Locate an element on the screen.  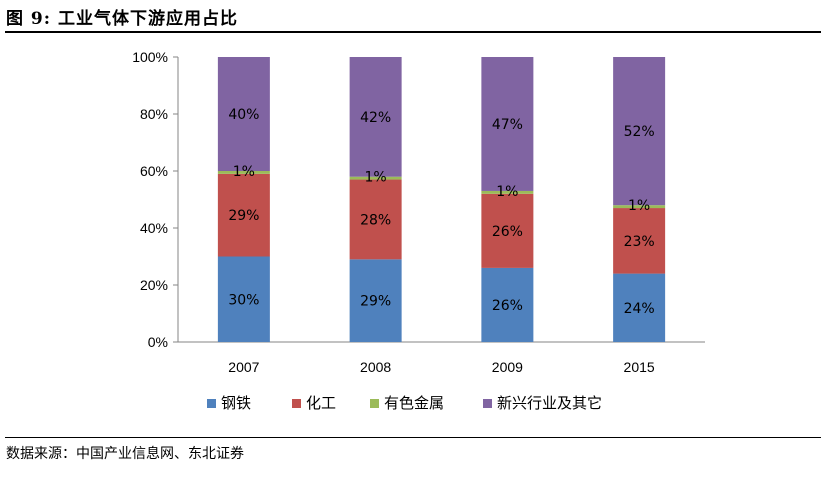
data-label: 23% is located at coordinates (639, 242).